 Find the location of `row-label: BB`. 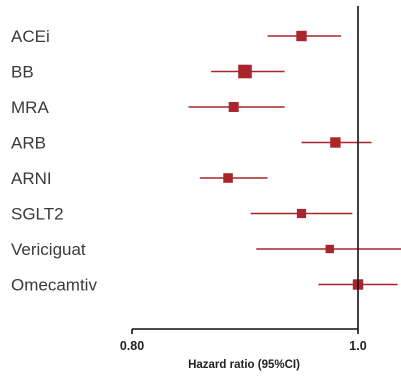

row-label: BB is located at coordinates (22, 72).